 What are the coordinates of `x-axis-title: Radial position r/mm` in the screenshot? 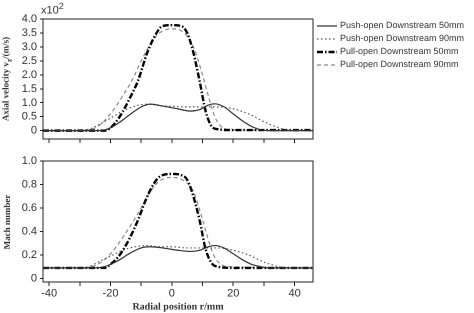 It's located at (178, 307).